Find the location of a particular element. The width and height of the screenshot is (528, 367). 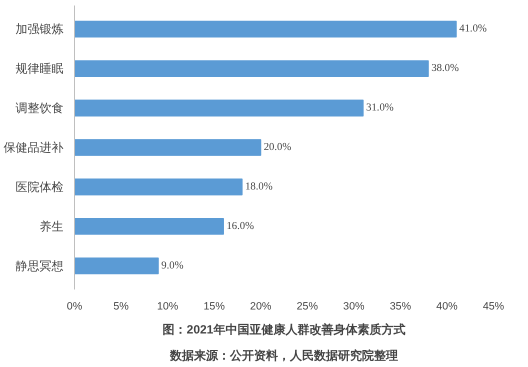

x-tick-label: 15% is located at coordinates (215, 306).